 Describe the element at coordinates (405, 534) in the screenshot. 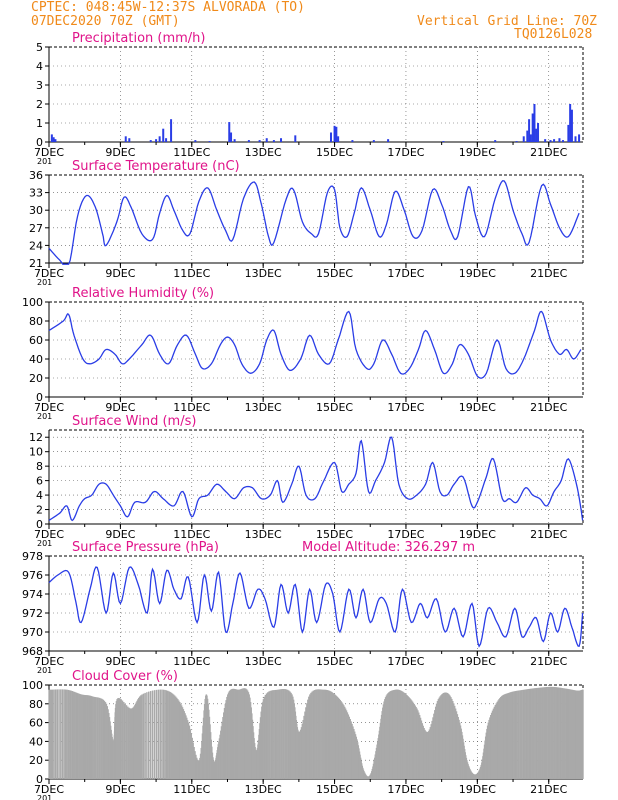

I see `x-tick-label: 17DEC` at that location.